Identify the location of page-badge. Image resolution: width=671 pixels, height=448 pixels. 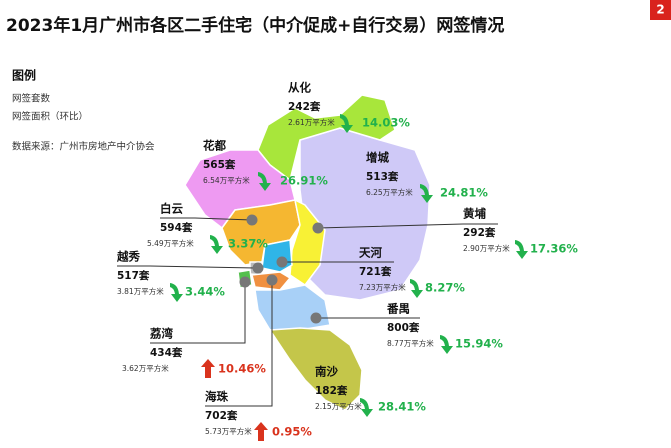
(660, 10).